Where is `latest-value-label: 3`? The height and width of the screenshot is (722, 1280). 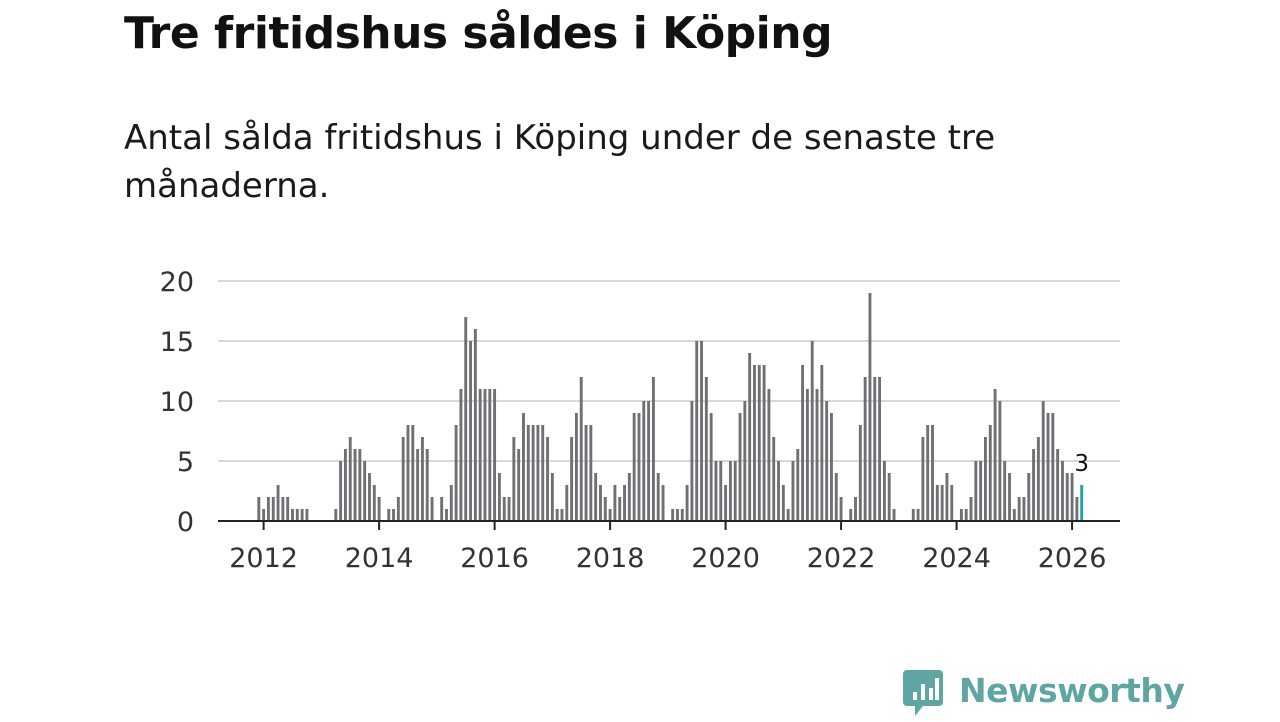 latest-value-label: 3 is located at coordinates (1081, 464).